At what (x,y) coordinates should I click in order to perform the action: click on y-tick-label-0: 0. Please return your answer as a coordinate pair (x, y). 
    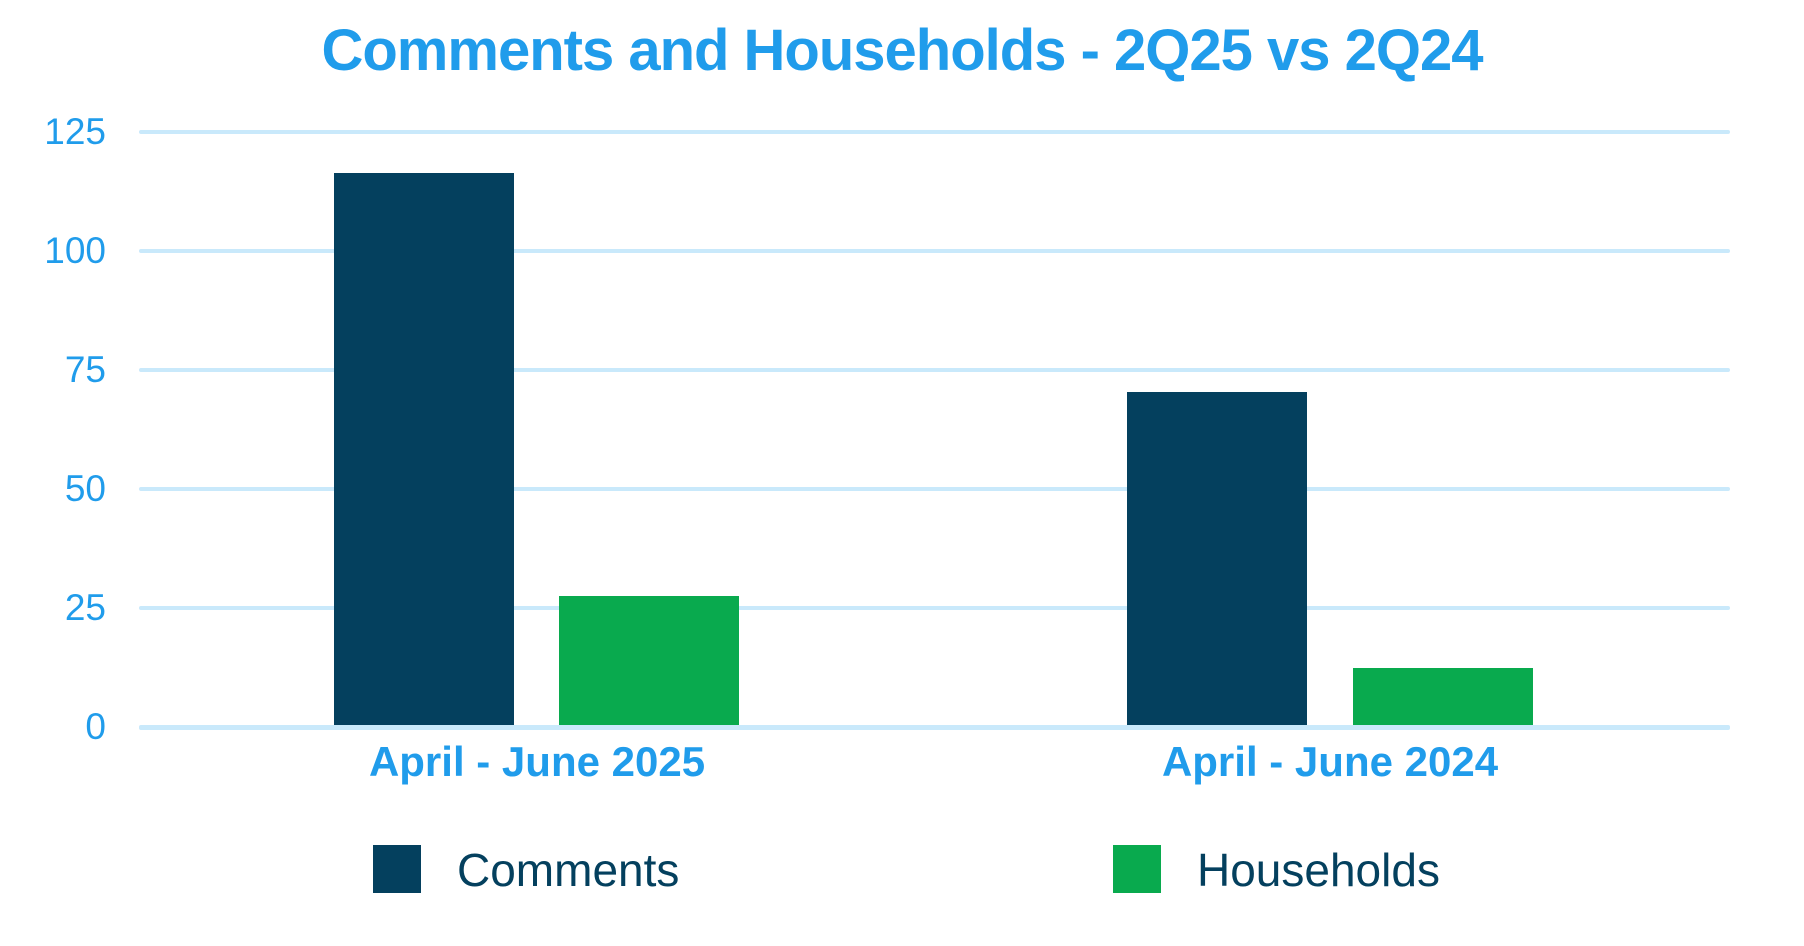
    Looking at the image, I should click on (95, 726).